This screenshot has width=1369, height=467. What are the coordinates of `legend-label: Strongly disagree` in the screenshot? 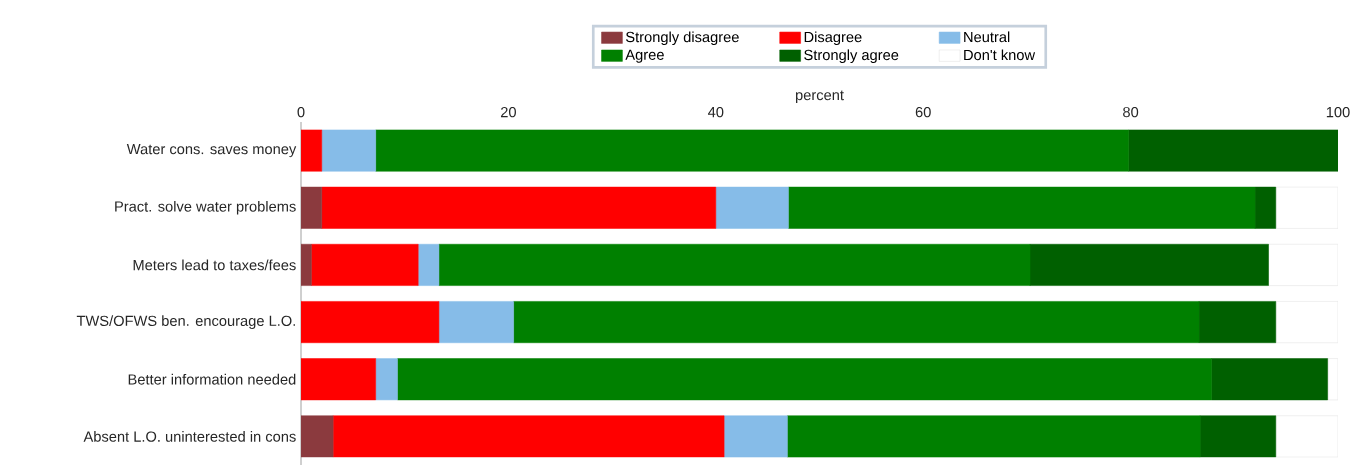 It's located at (682, 38).